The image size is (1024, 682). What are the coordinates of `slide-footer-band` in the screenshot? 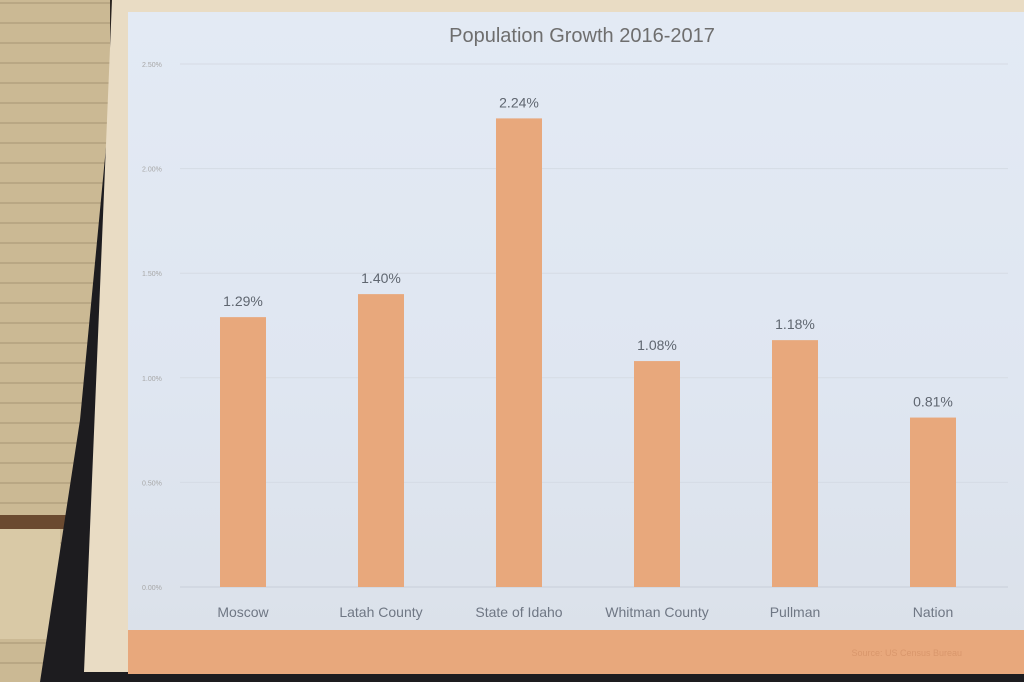 It's located at (576, 652).